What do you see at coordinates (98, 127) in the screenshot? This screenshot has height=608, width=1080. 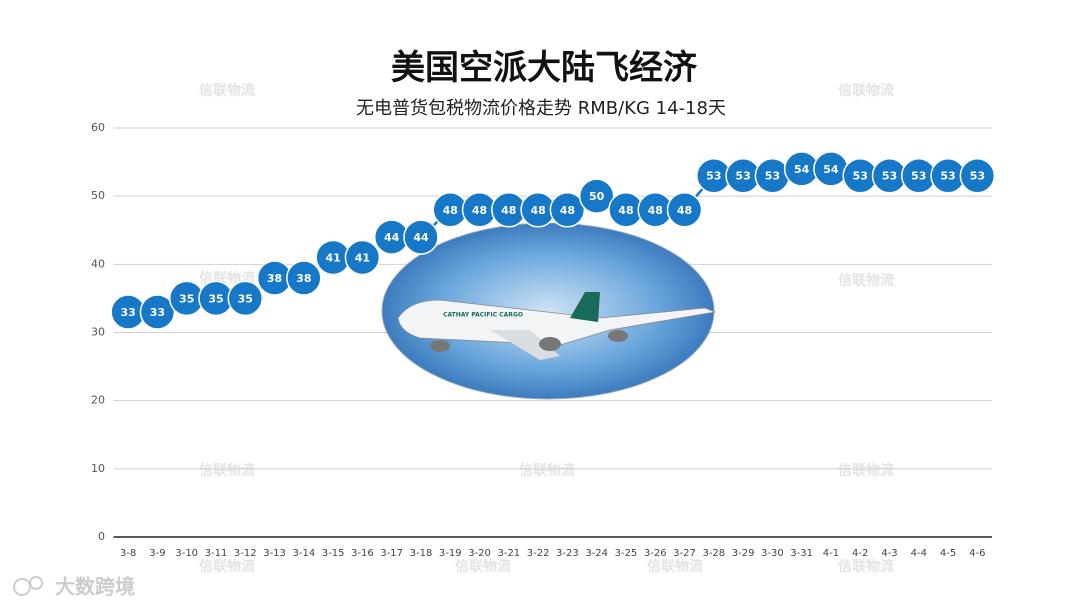 I see `y-tick-label: 60` at bounding box center [98, 127].